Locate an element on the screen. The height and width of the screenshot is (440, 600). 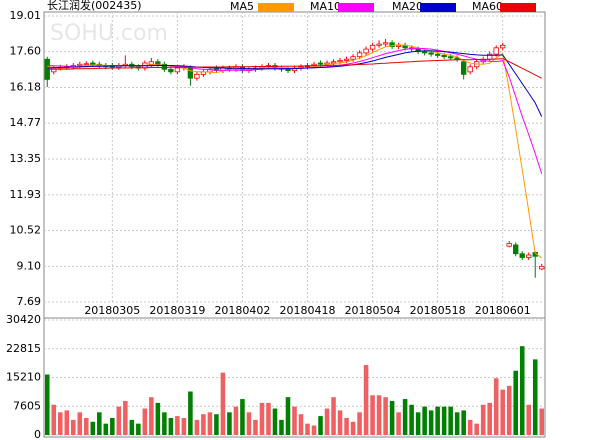
x-tick-label: 20180504 is located at coordinates (373, 310).